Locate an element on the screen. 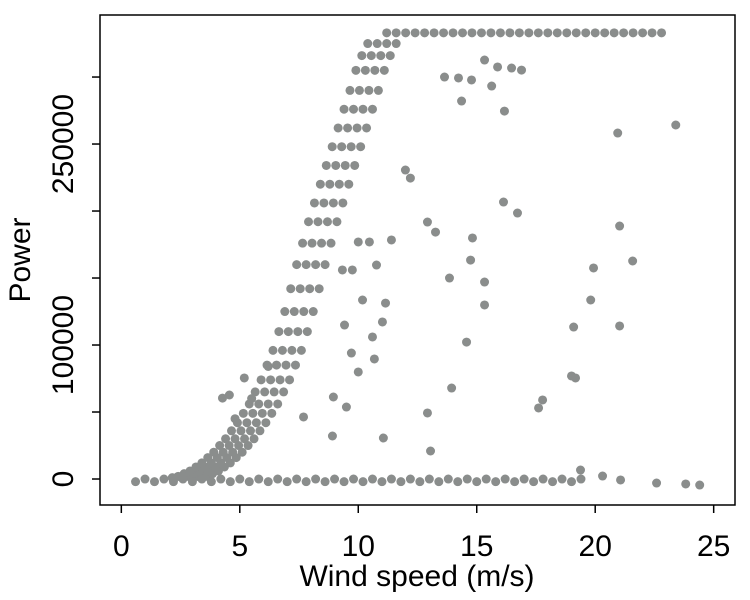  y-tick-label: 250000 is located at coordinates (63, 144).